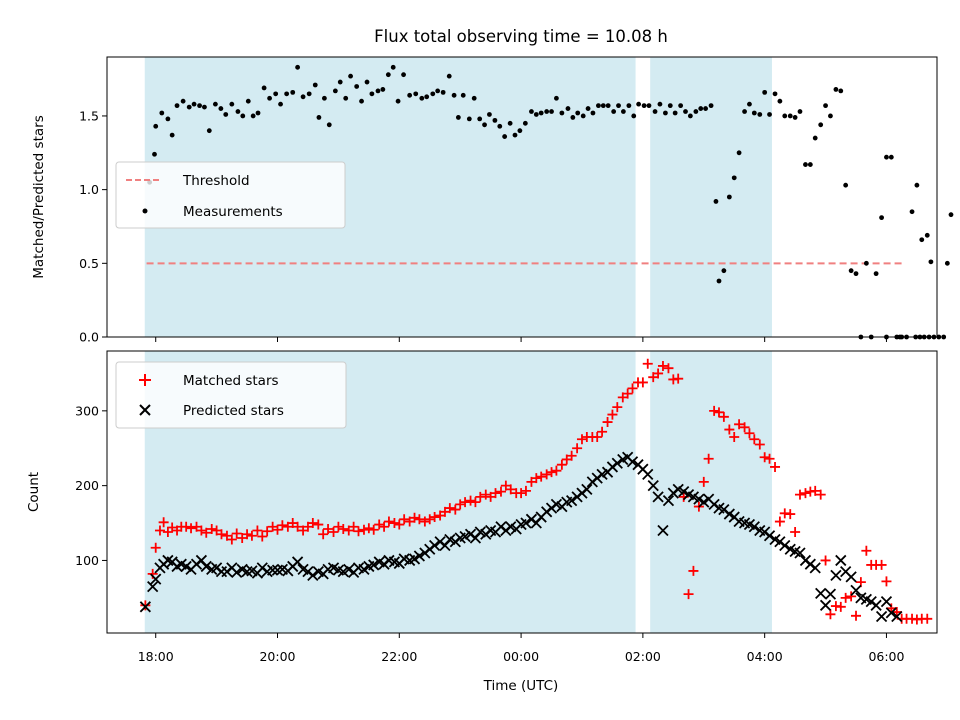 The height and width of the screenshot is (720, 960). Describe the element at coordinates (521, 686) in the screenshot. I see `x-axis-label: Time (UTC)` at that location.